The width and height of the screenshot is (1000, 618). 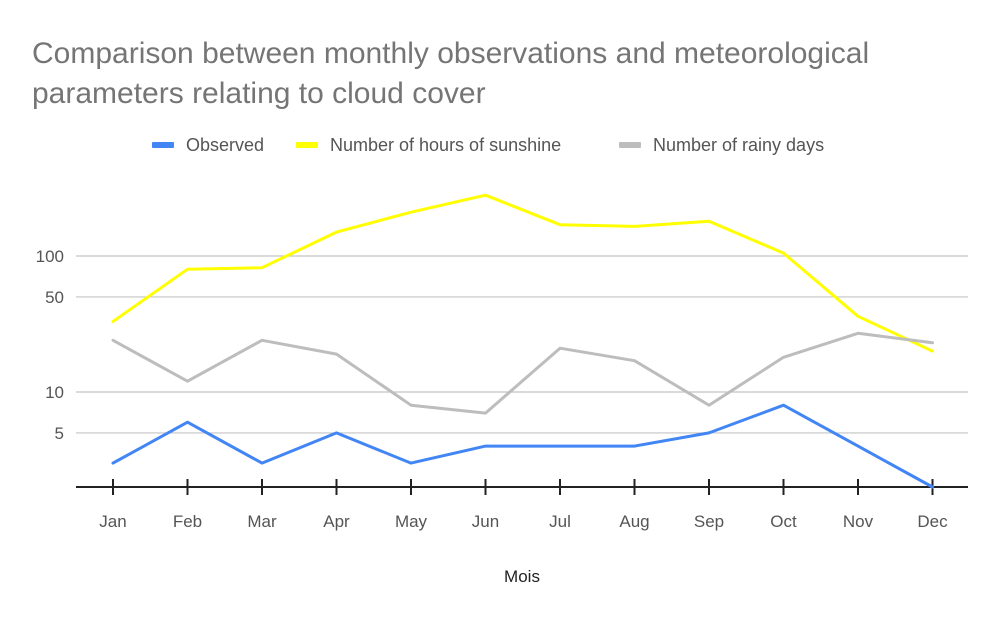 I want to click on y-tick-label: 5, so click(x=59, y=433).